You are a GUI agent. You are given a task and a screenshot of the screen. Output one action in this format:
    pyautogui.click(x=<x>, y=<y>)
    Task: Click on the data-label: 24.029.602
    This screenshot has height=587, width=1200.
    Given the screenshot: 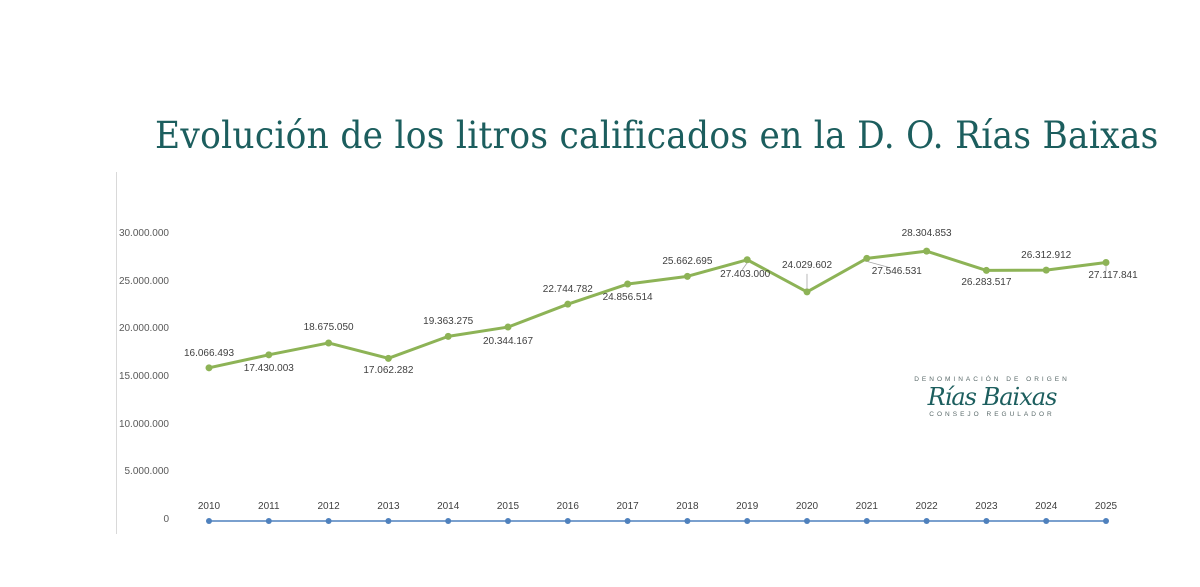 What is the action you would take?
    pyautogui.click(x=807, y=265)
    